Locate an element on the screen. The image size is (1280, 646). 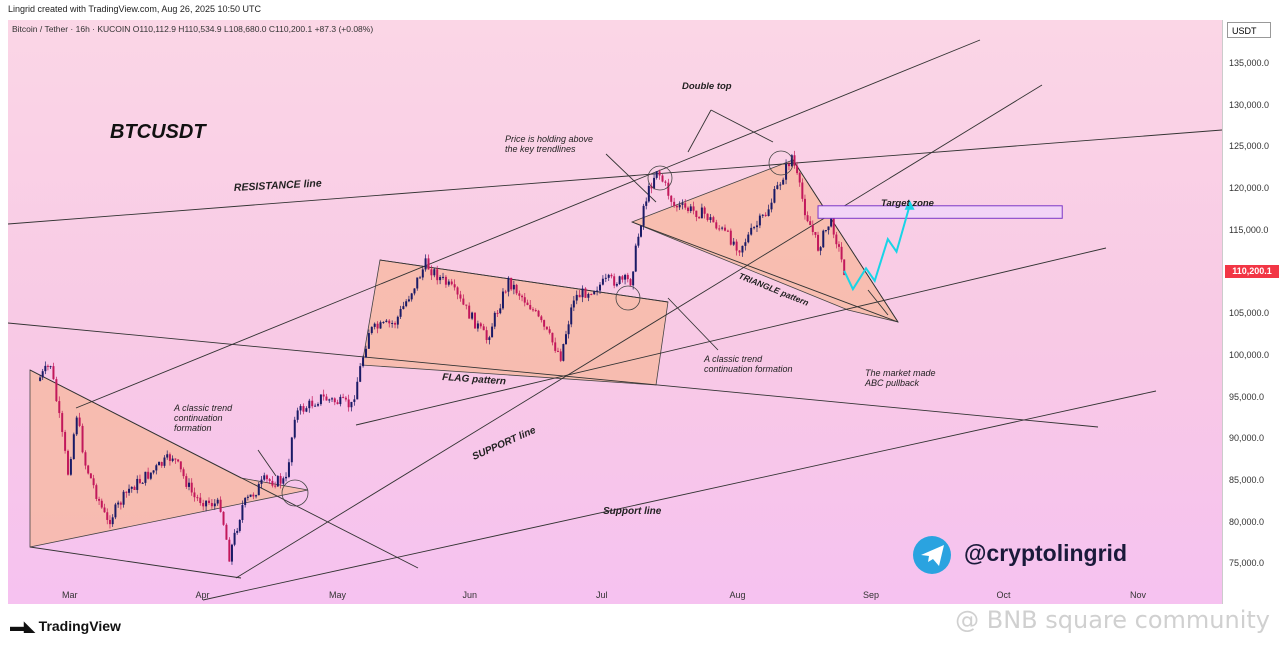
target-zone-box is located at coordinates (940, 212).